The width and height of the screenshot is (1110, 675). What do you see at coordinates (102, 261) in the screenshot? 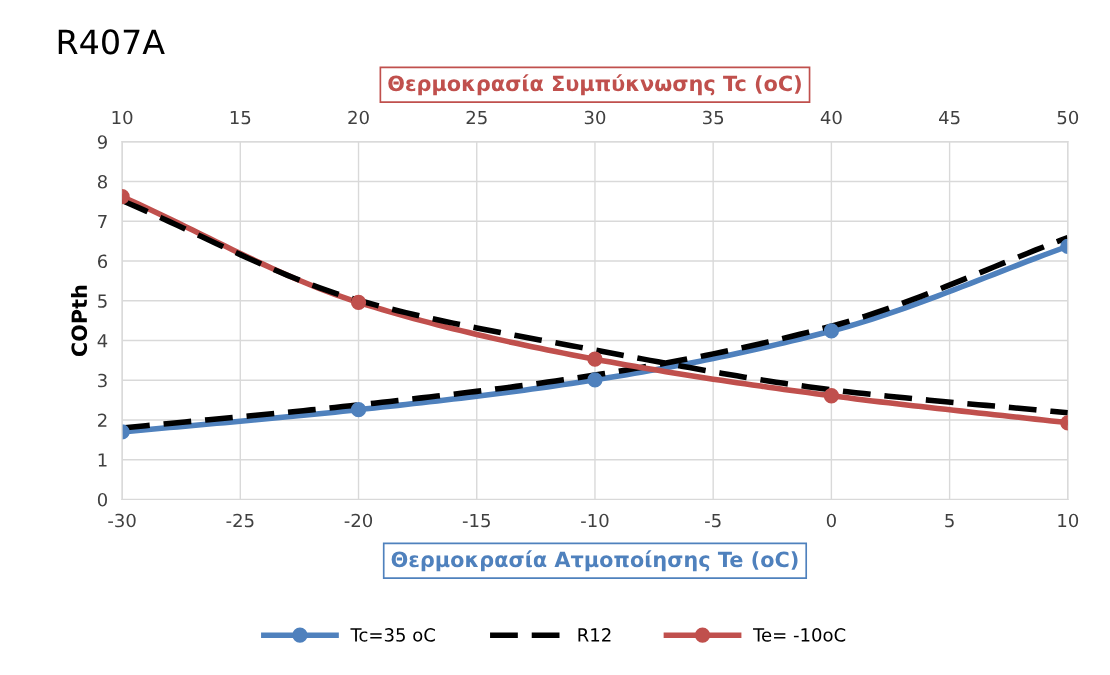
I see `y-tick-label: 6` at bounding box center [102, 261].